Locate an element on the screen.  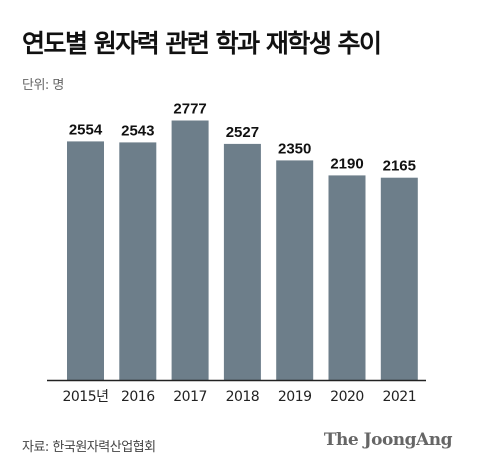
x-tick-label: 2018 is located at coordinates (243, 397).